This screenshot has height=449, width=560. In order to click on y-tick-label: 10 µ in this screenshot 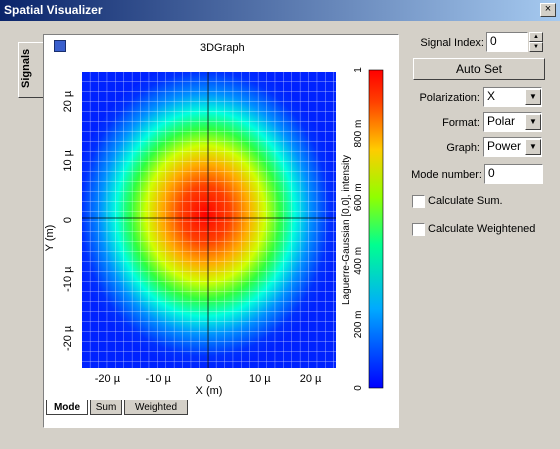, I will do `click(68, 160)`.